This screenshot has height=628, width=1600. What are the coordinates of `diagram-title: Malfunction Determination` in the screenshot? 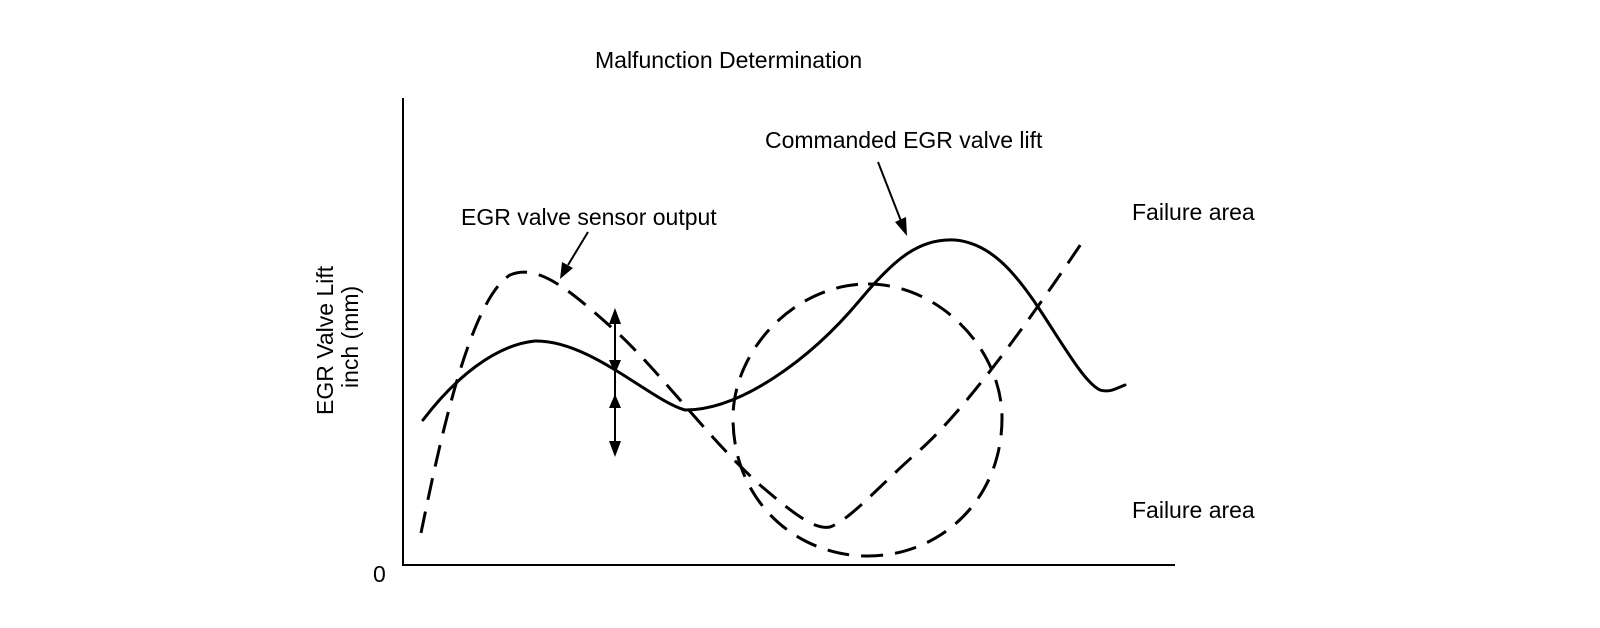 It's located at (728, 60).